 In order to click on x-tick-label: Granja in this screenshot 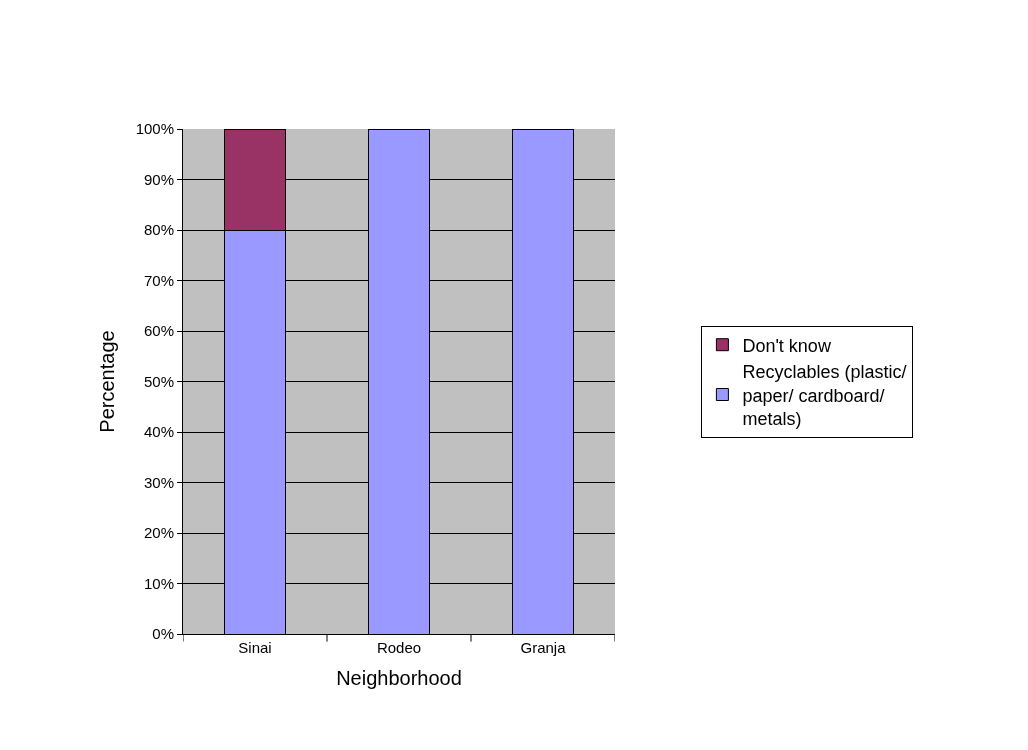, I will do `click(543, 647)`.